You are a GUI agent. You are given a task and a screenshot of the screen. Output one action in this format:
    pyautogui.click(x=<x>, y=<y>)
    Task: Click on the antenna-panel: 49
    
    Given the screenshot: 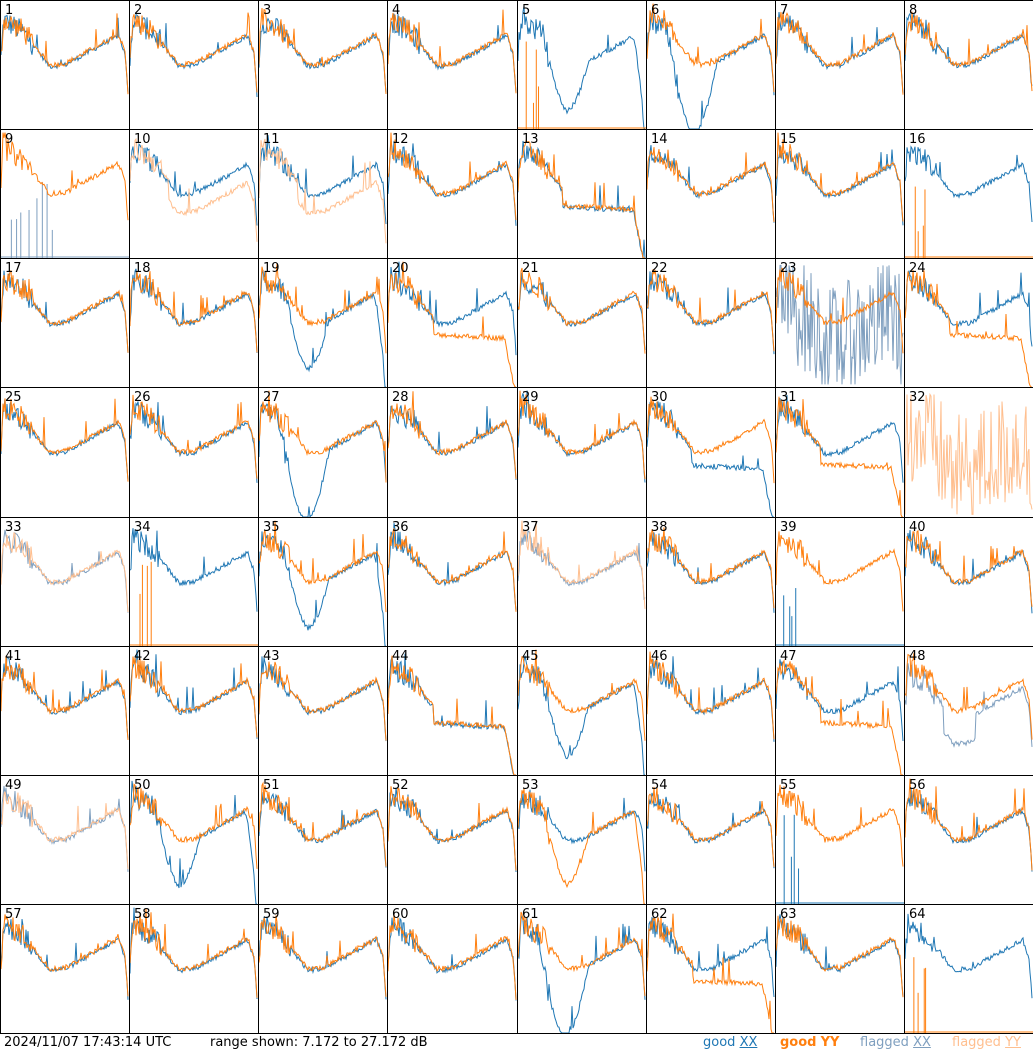 What is the action you would take?
    pyautogui.click(x=65, y=840)
    